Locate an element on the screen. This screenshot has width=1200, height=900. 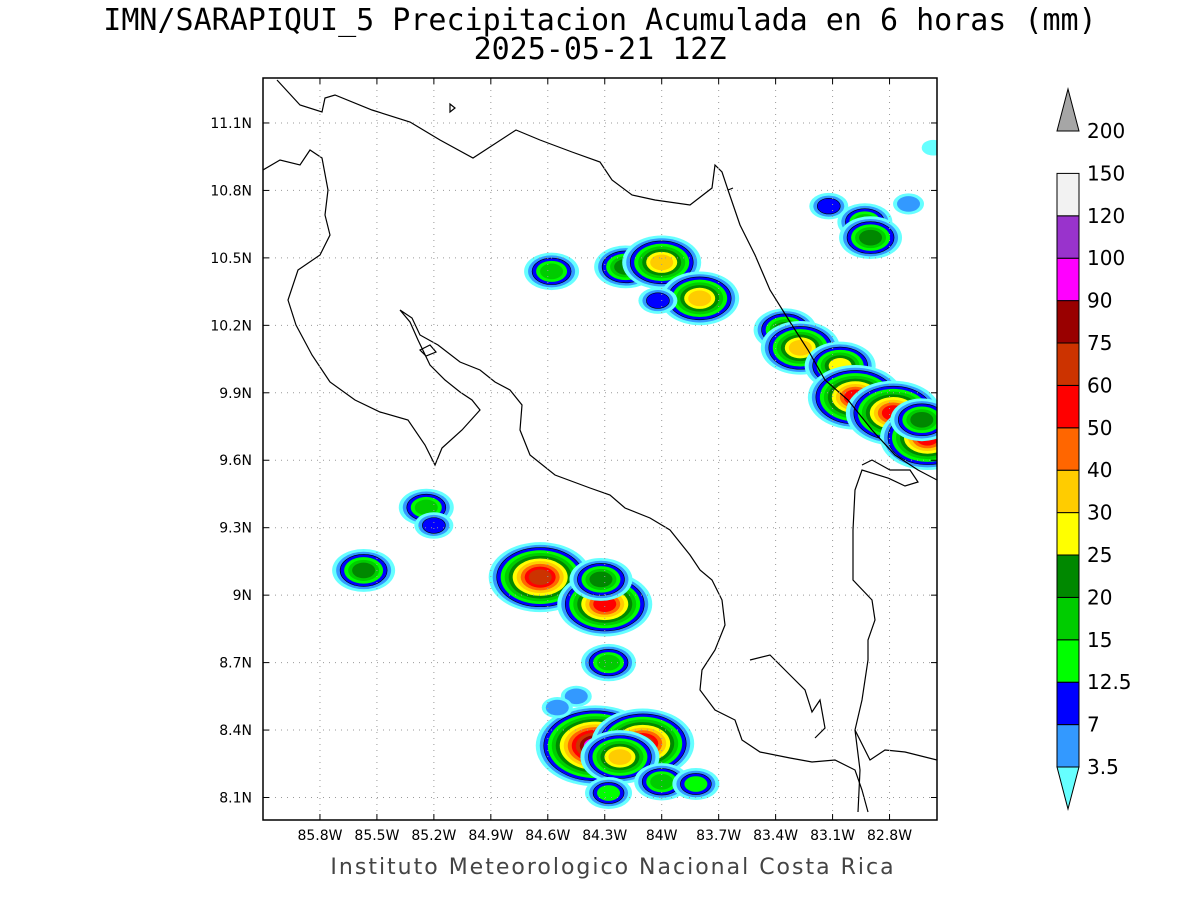
lon-tick-label: 83.4W is located at coordinates (775, 836).